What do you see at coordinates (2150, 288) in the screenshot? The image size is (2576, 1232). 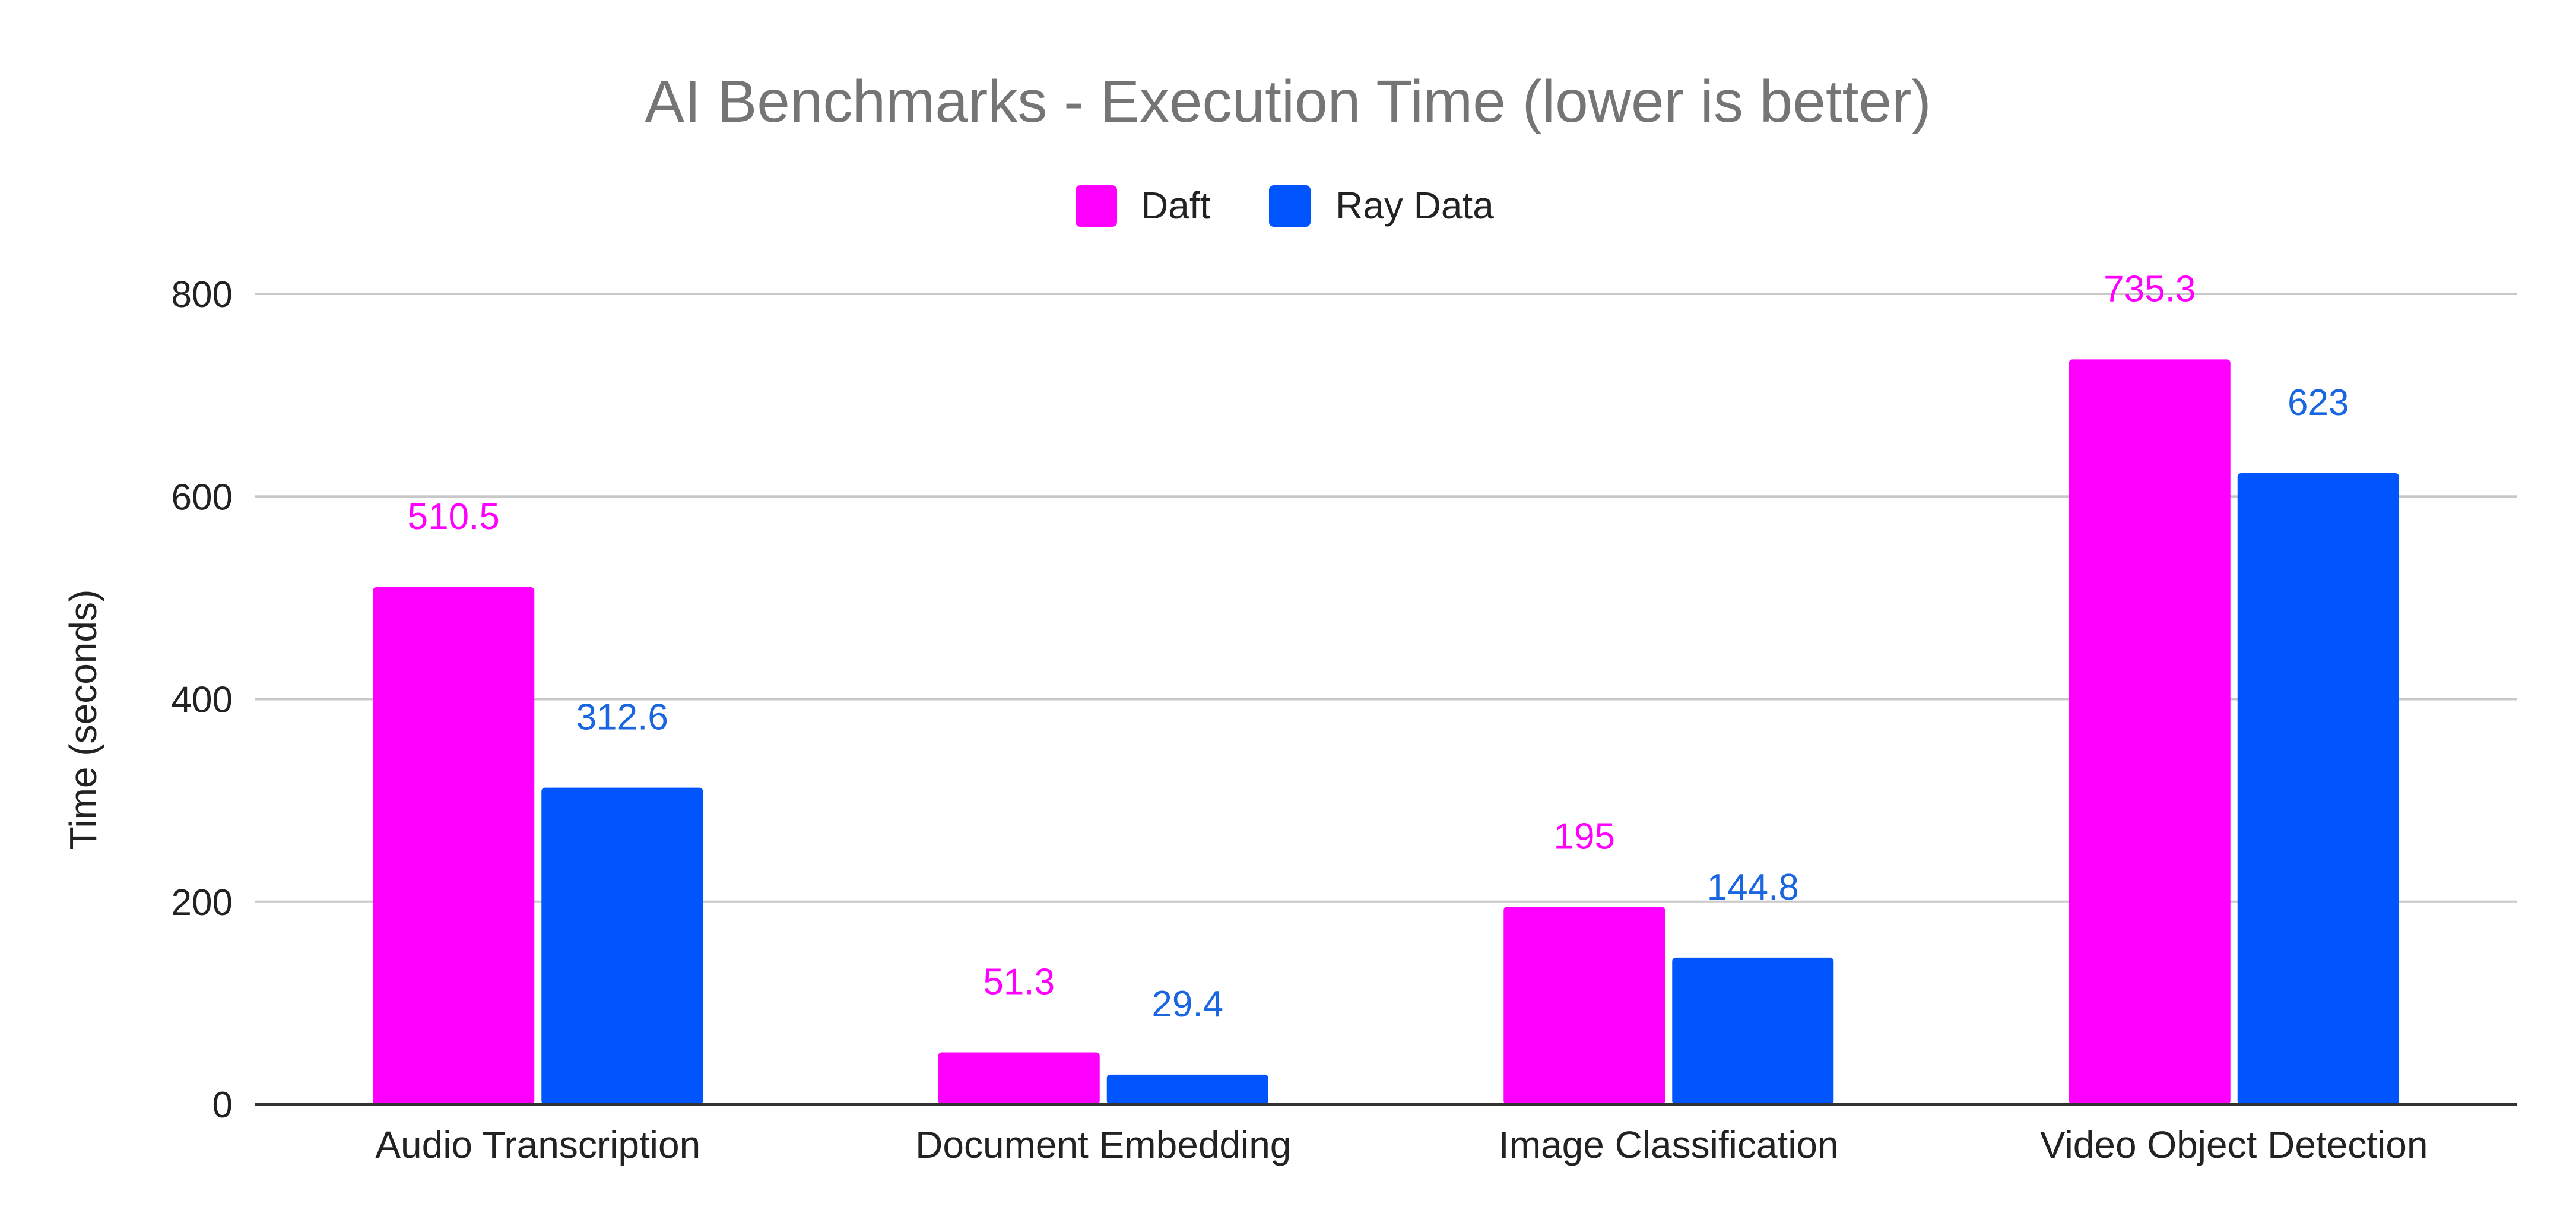 I see `data-label-daft: 735.3` at bounding box center [2150, 288].